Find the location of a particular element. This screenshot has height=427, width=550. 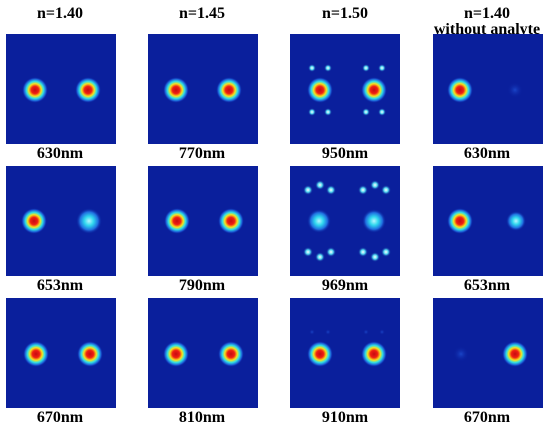

wavelength-label-r1-c1: 630nm is located at coordinates (60, 153).